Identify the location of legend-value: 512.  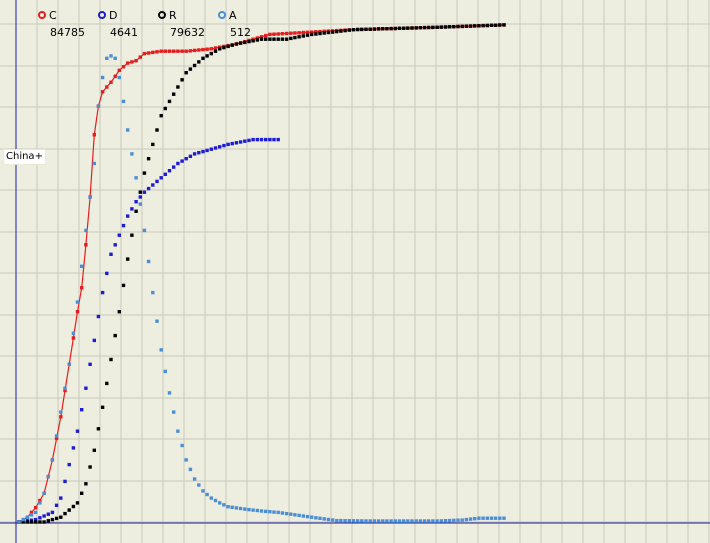
(240, 32).